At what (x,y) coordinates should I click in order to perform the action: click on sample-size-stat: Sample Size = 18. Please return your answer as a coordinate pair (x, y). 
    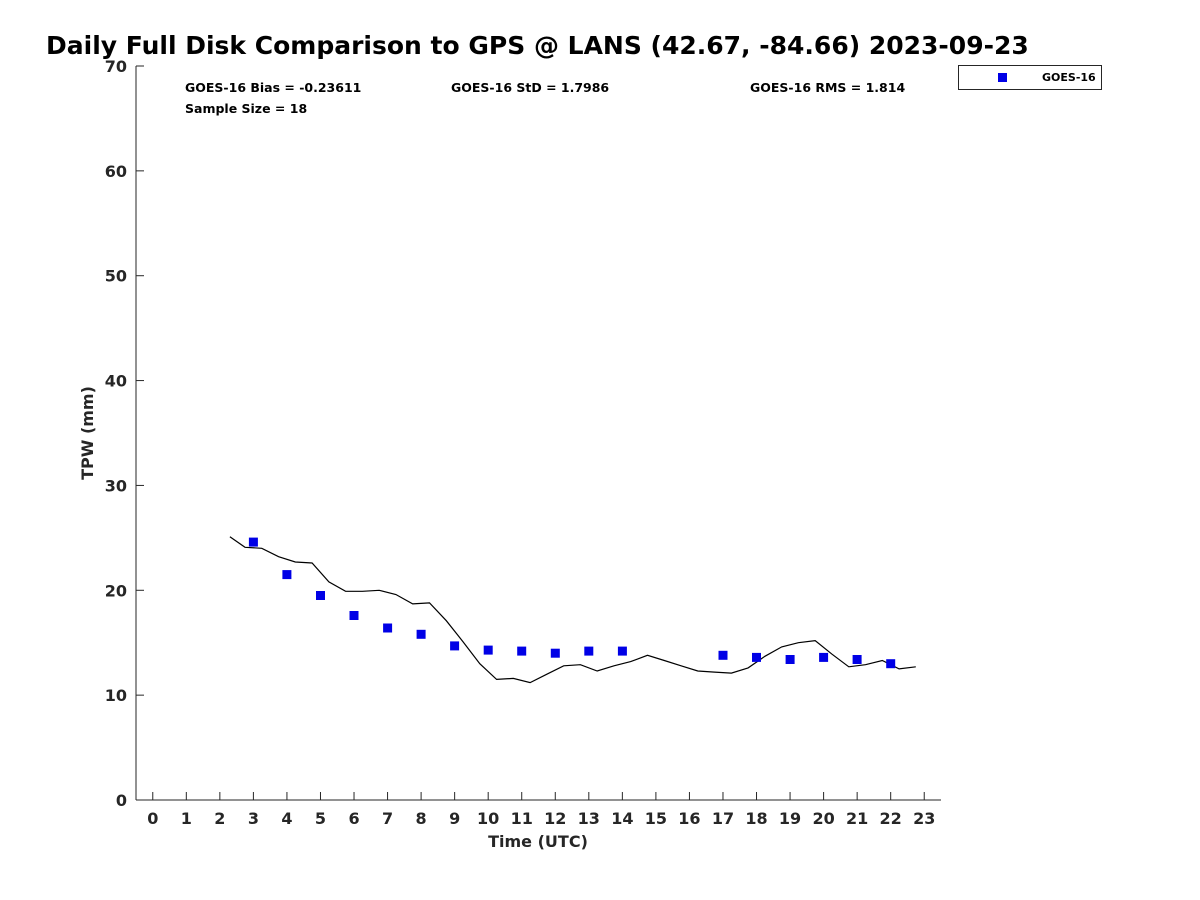
    Looking at the image, I should click on (246, 108).